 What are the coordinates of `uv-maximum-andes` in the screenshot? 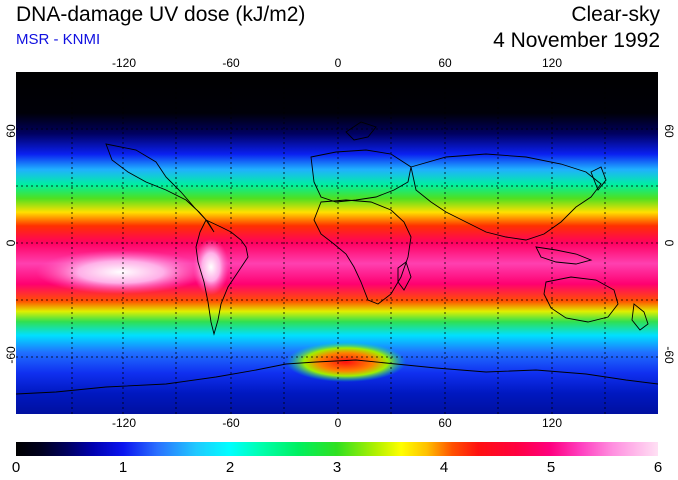 It's located at (211, 267).